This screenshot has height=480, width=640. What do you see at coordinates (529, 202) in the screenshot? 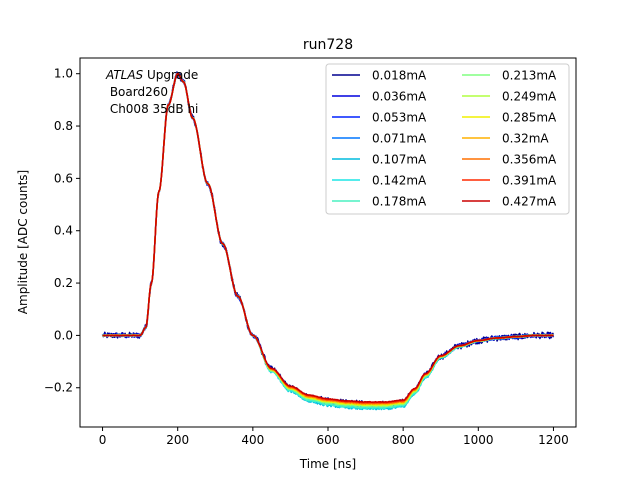
I see `legend-label: 0.427mA` at bounding box center [529, 202].